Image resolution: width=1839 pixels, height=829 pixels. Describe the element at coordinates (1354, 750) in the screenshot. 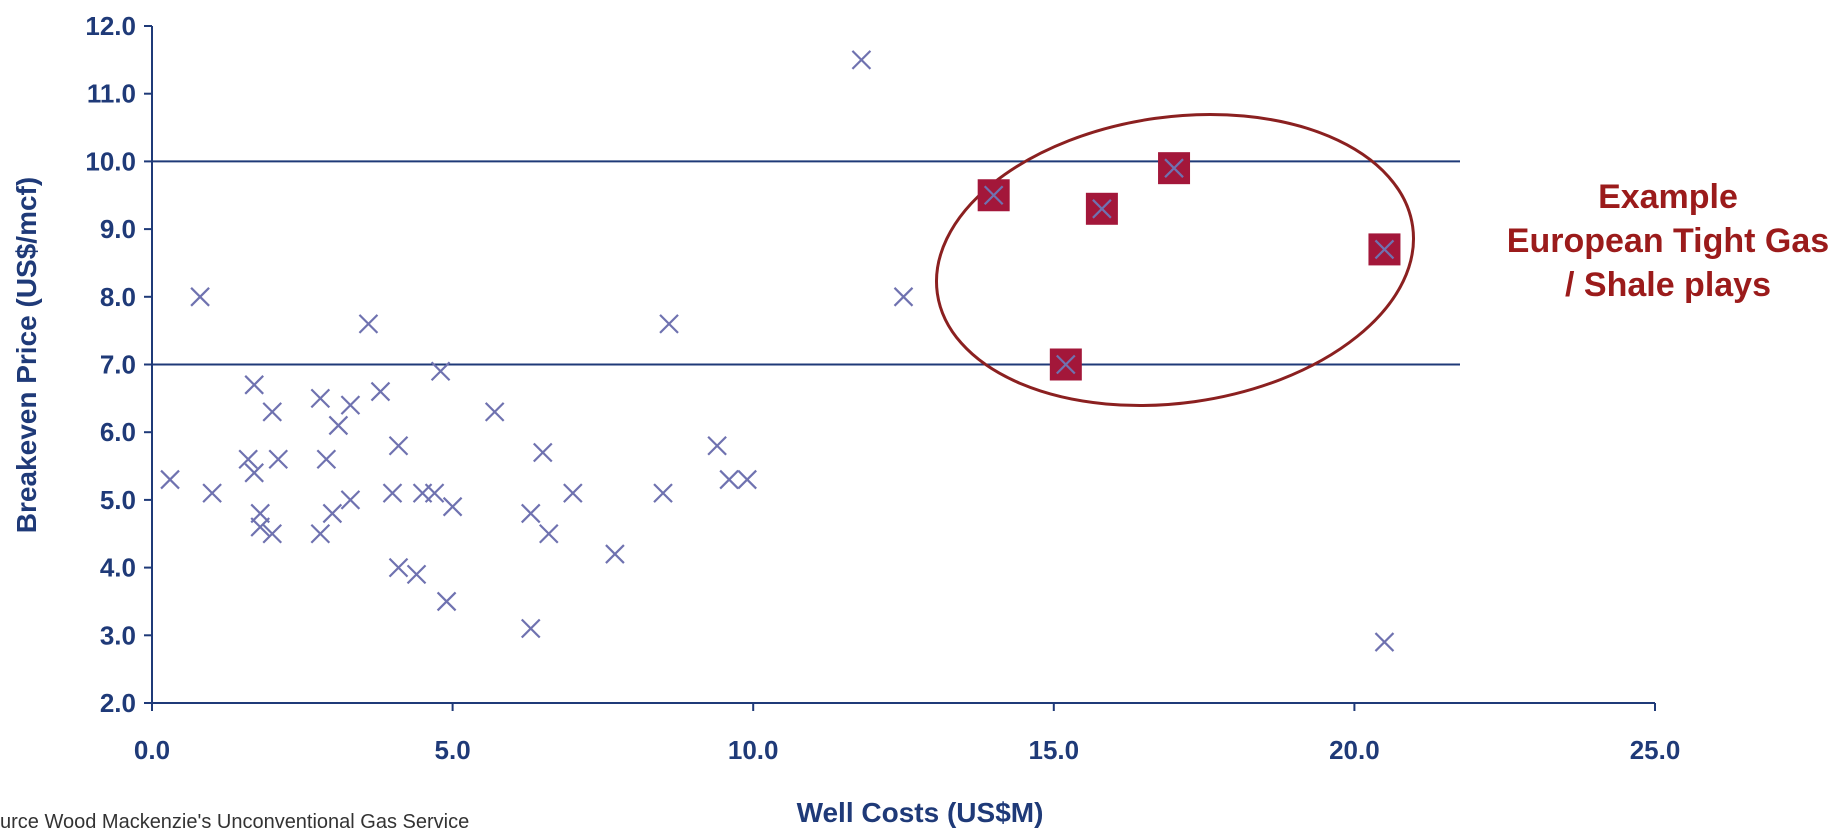

I see `x-tick-label: 20.0` at that location.